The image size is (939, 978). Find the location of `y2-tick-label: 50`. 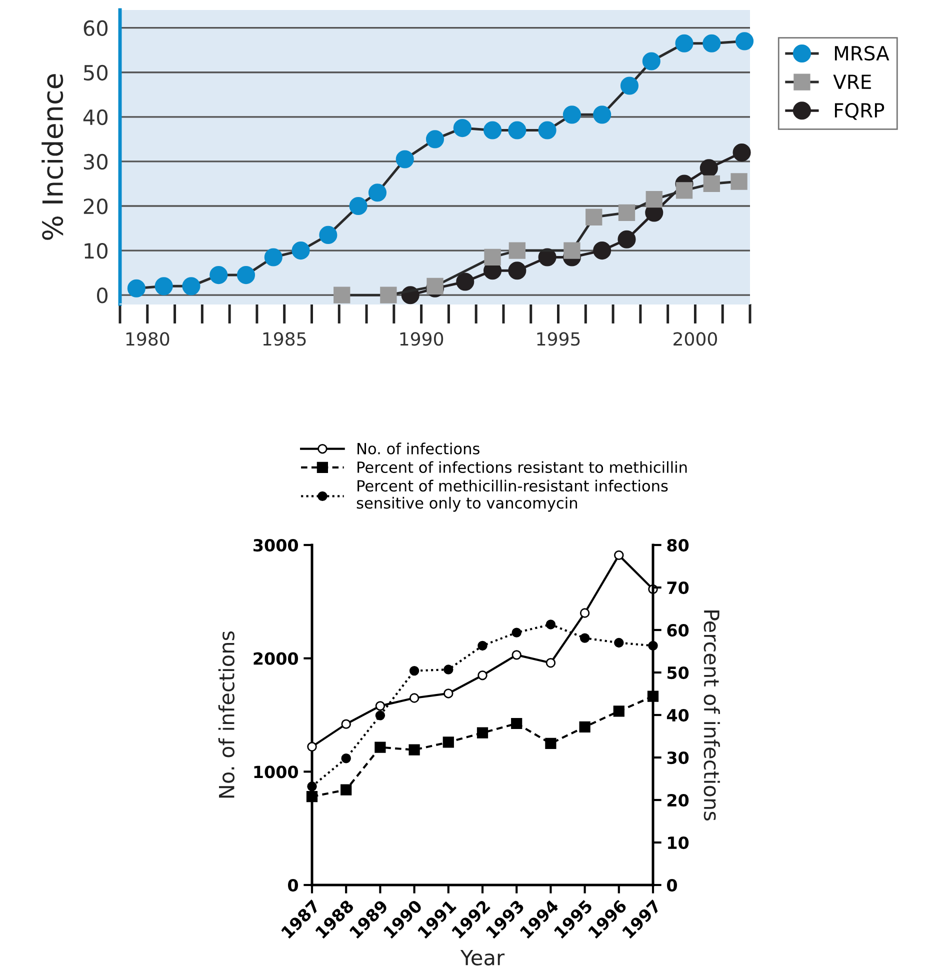

y2-tick-label: 50 is located at coordinates (678, 673).